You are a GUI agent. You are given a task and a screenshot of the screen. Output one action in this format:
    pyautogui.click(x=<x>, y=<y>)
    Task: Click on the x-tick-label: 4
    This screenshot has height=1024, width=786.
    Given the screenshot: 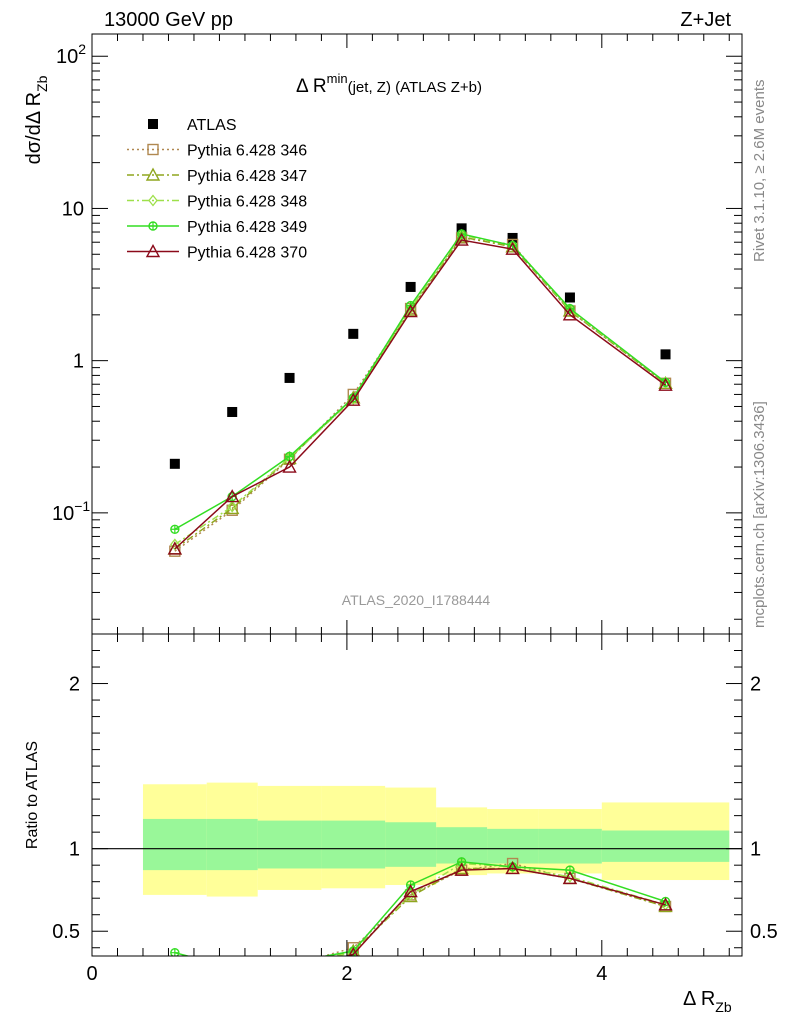 What is the action you would take?
    pyautogui.click(x=601, y=974)
    